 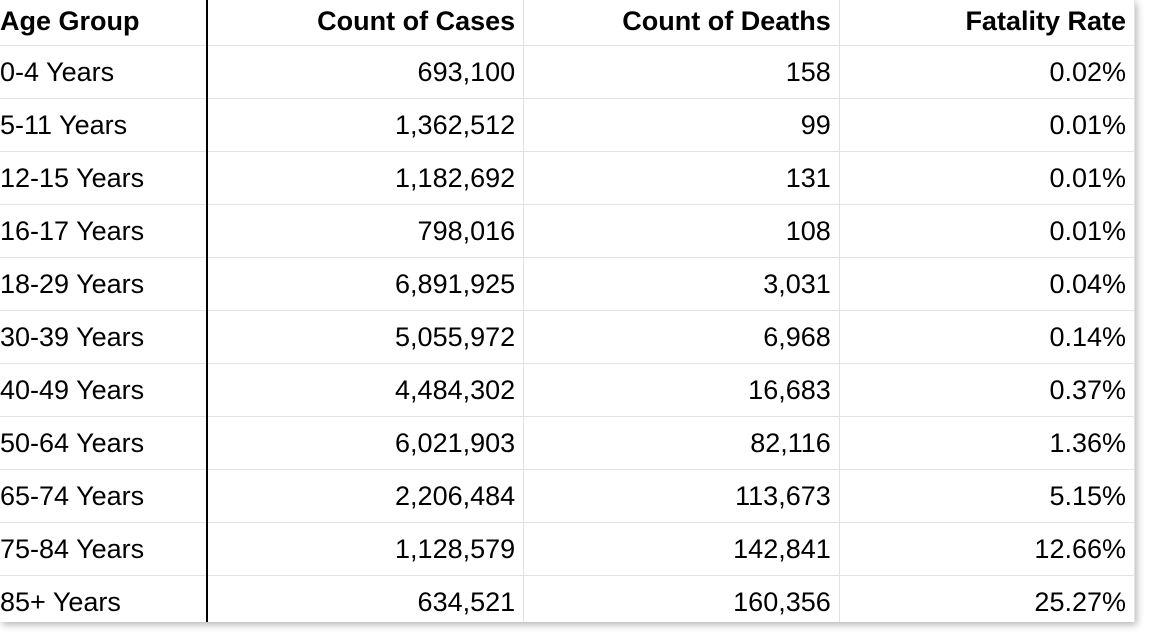 I want to click on table-row: 50-64 Years 6,021,903 82,116 1.36%, so click(x=567, y=443).